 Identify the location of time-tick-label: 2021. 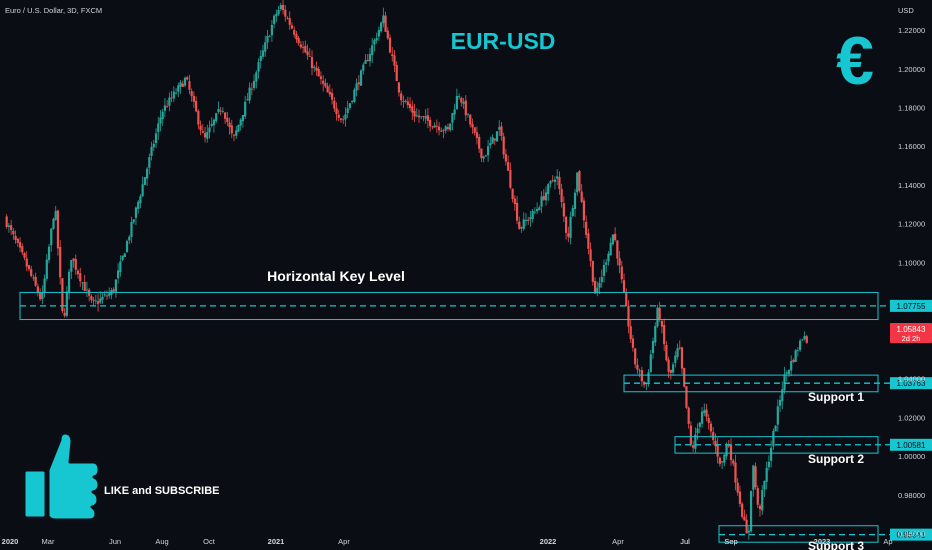
(276, 541).